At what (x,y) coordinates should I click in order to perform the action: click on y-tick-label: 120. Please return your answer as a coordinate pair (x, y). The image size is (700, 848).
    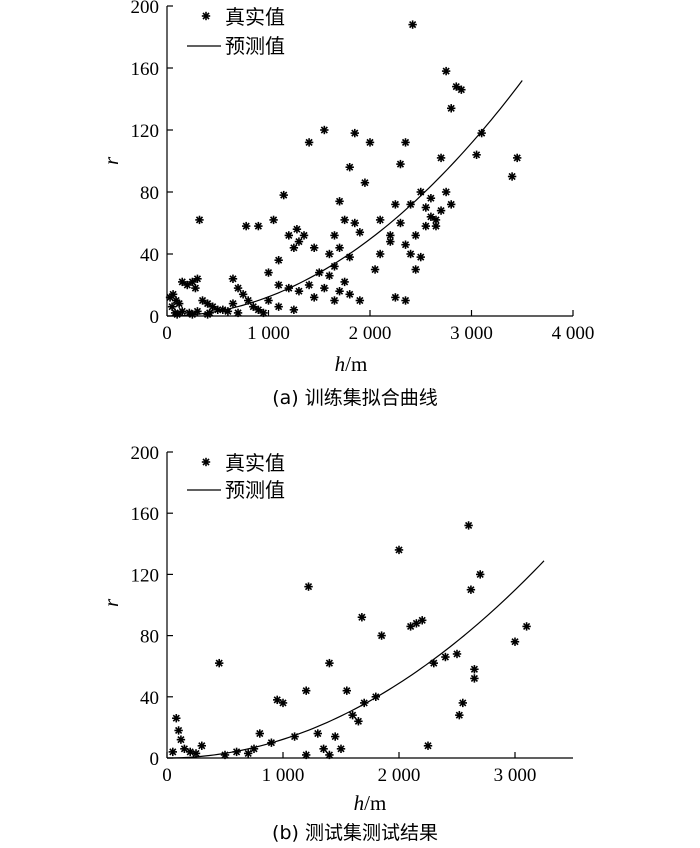
    Looking at the image, I should click on (145, 131).